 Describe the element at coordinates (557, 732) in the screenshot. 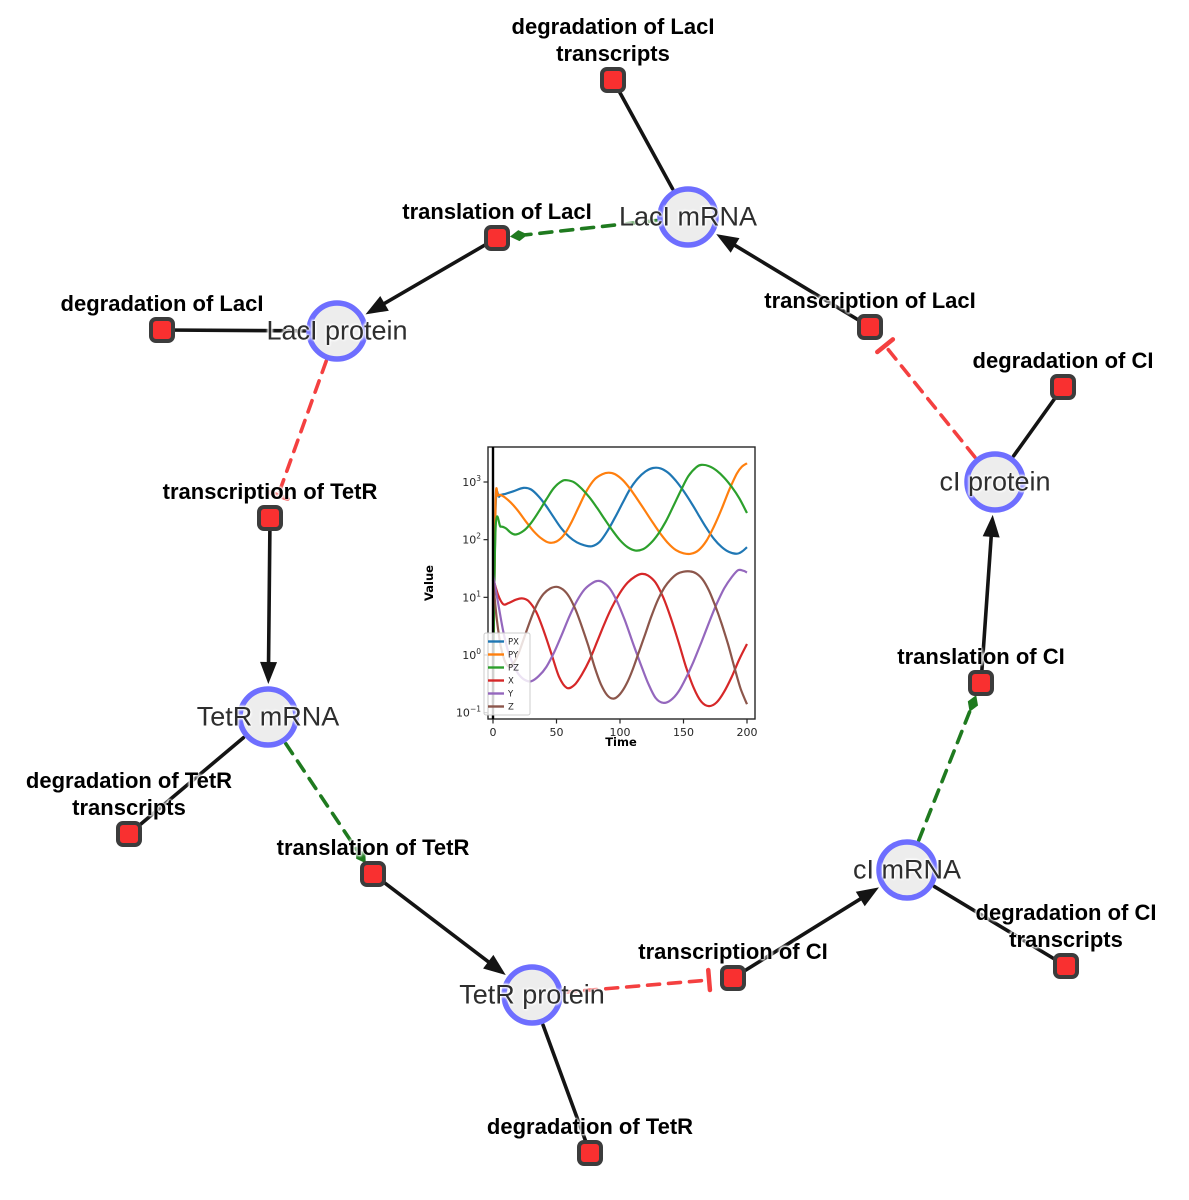

I see `x-tick-label: 50` at that location.